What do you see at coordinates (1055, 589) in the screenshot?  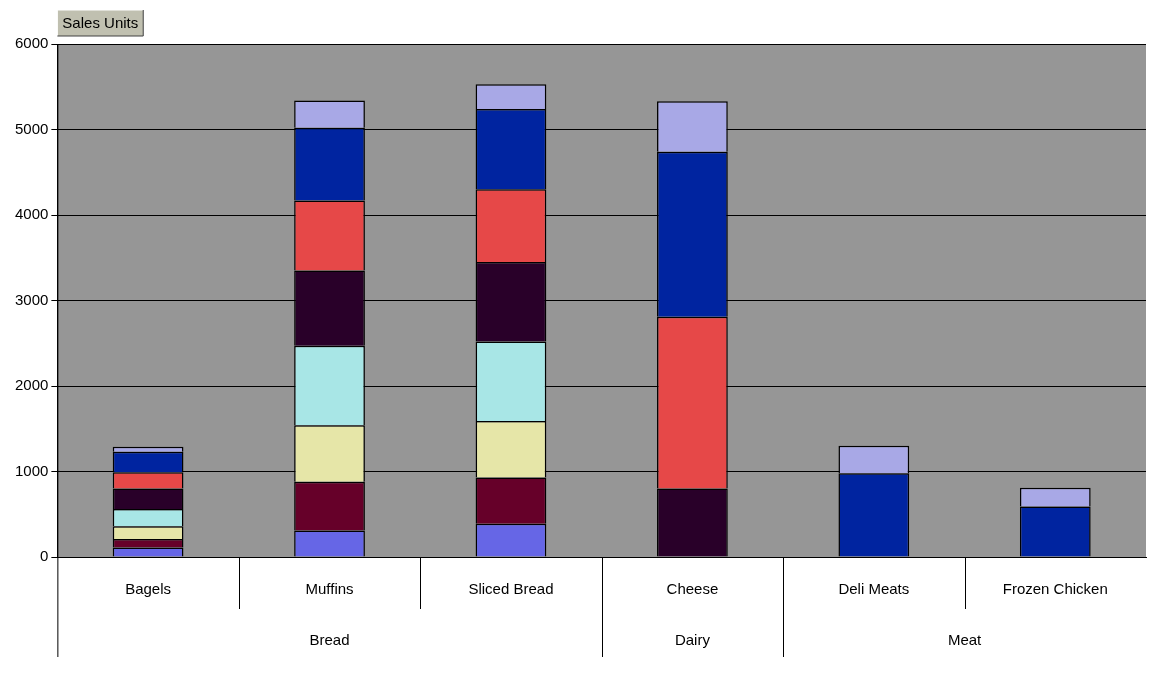 I see `x-tick-label: Frozen Chicken` at bounding box center [1055, 589].